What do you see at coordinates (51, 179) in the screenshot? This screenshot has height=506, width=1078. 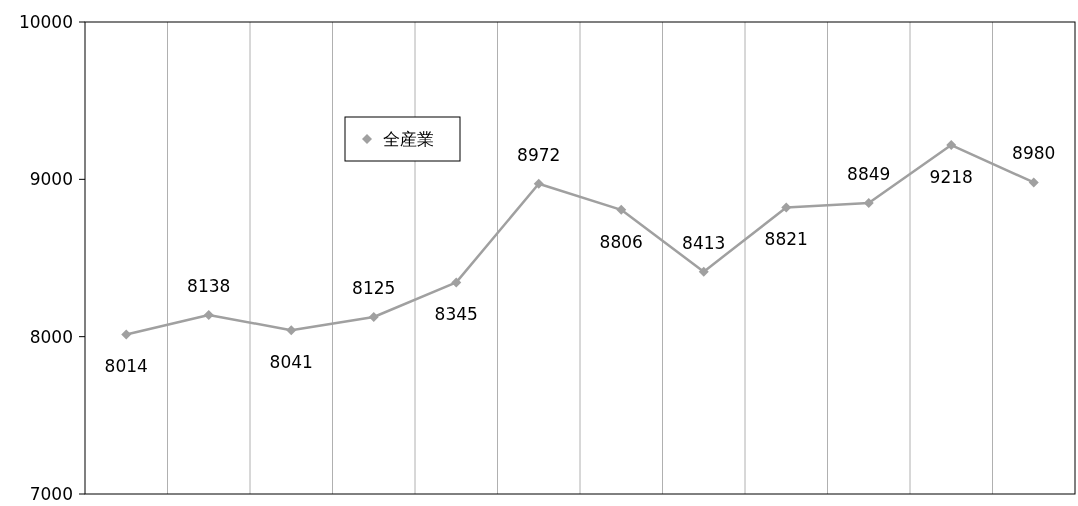 I see `y-tick-label: 9000` at bounding box center [51, 179].